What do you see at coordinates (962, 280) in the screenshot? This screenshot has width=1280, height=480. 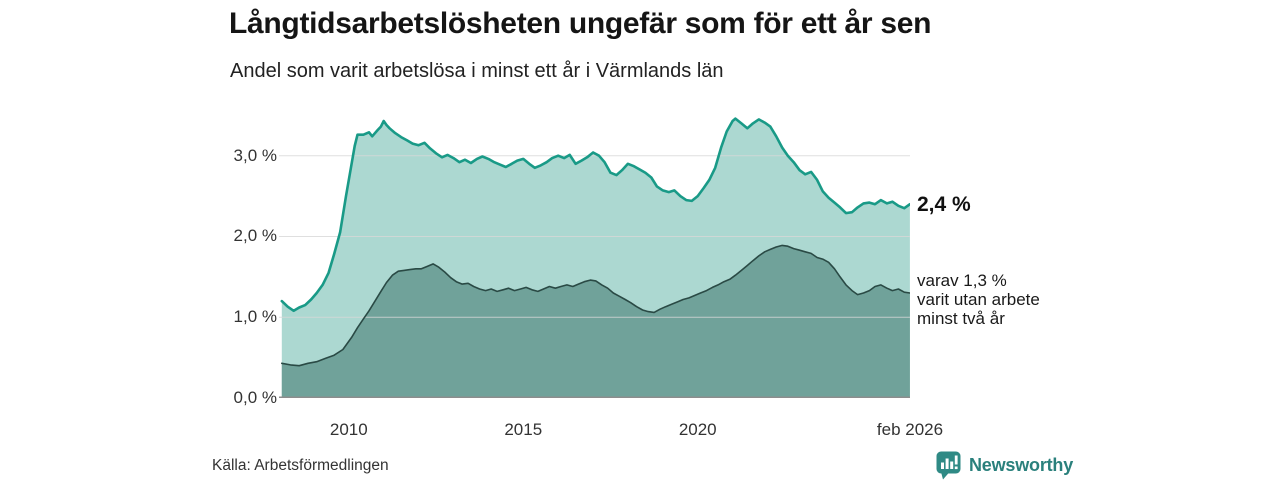 I see `dark-series-annotation-line: varav 1,3 %` at bounding box center [962, 280].